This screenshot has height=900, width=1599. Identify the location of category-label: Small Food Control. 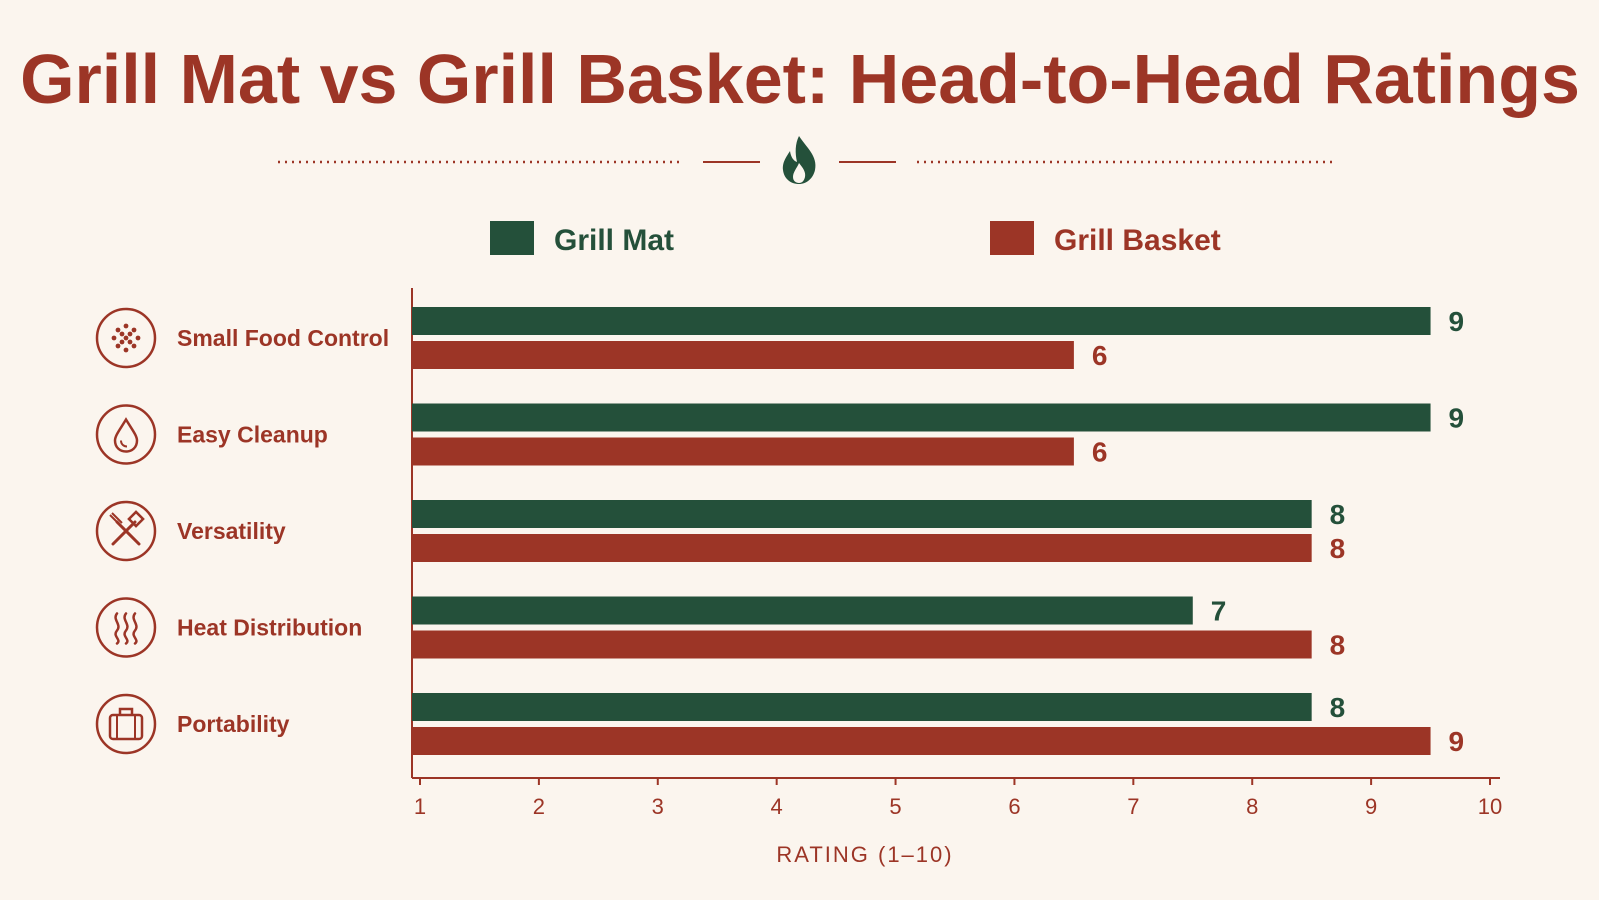
(283, 338).